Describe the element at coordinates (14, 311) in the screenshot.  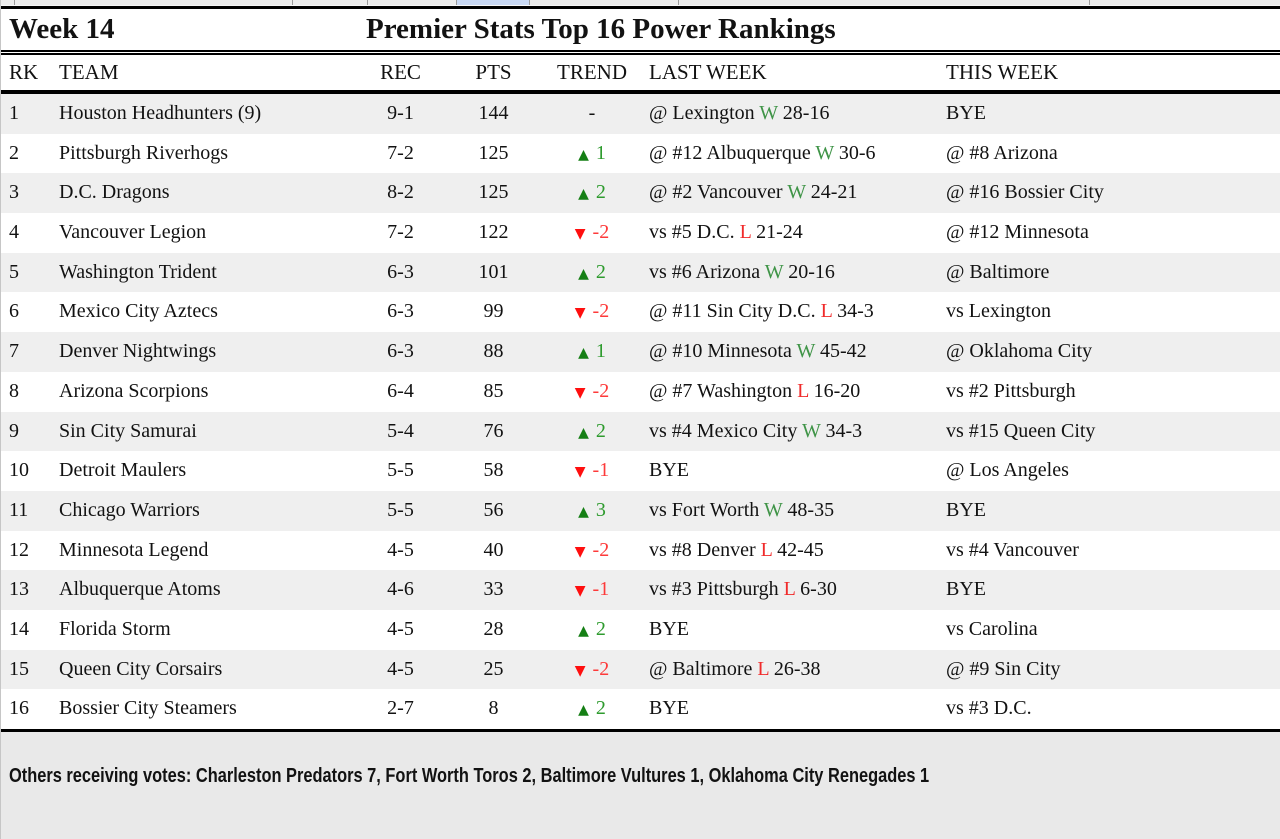
I see `rank-cell: 6` at that location.